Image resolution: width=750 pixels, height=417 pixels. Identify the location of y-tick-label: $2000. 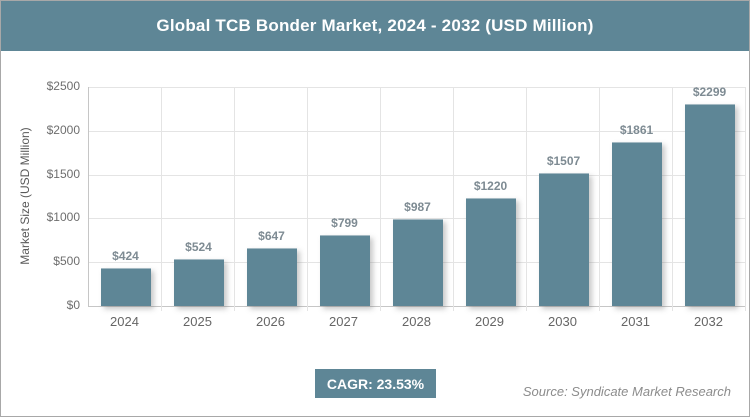
(63, 129).